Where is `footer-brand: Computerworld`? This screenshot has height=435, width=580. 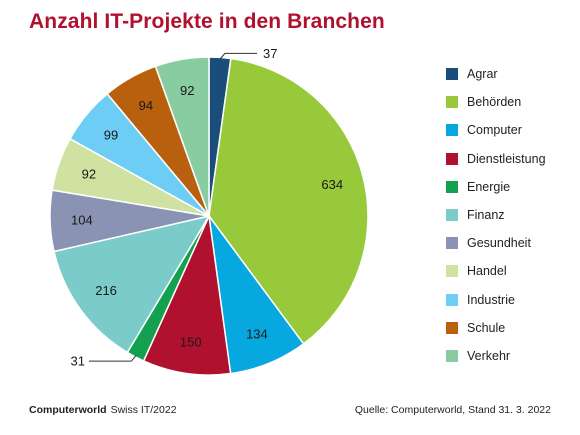
footer-brand: Computerworld is located at coordinates (68, 410).